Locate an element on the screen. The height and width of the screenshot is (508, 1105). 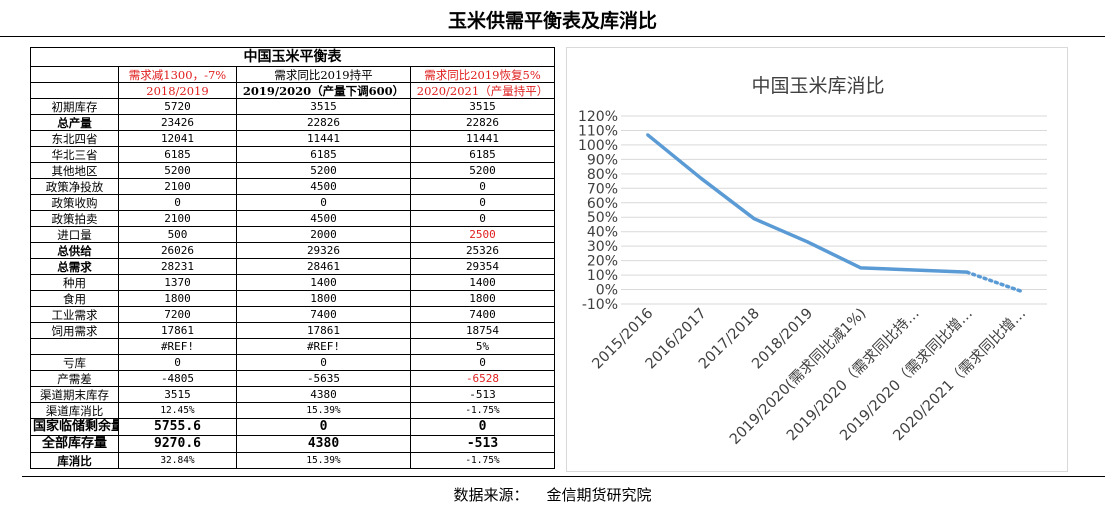
table-cell: 2500 is located at coordinates (482, 234).